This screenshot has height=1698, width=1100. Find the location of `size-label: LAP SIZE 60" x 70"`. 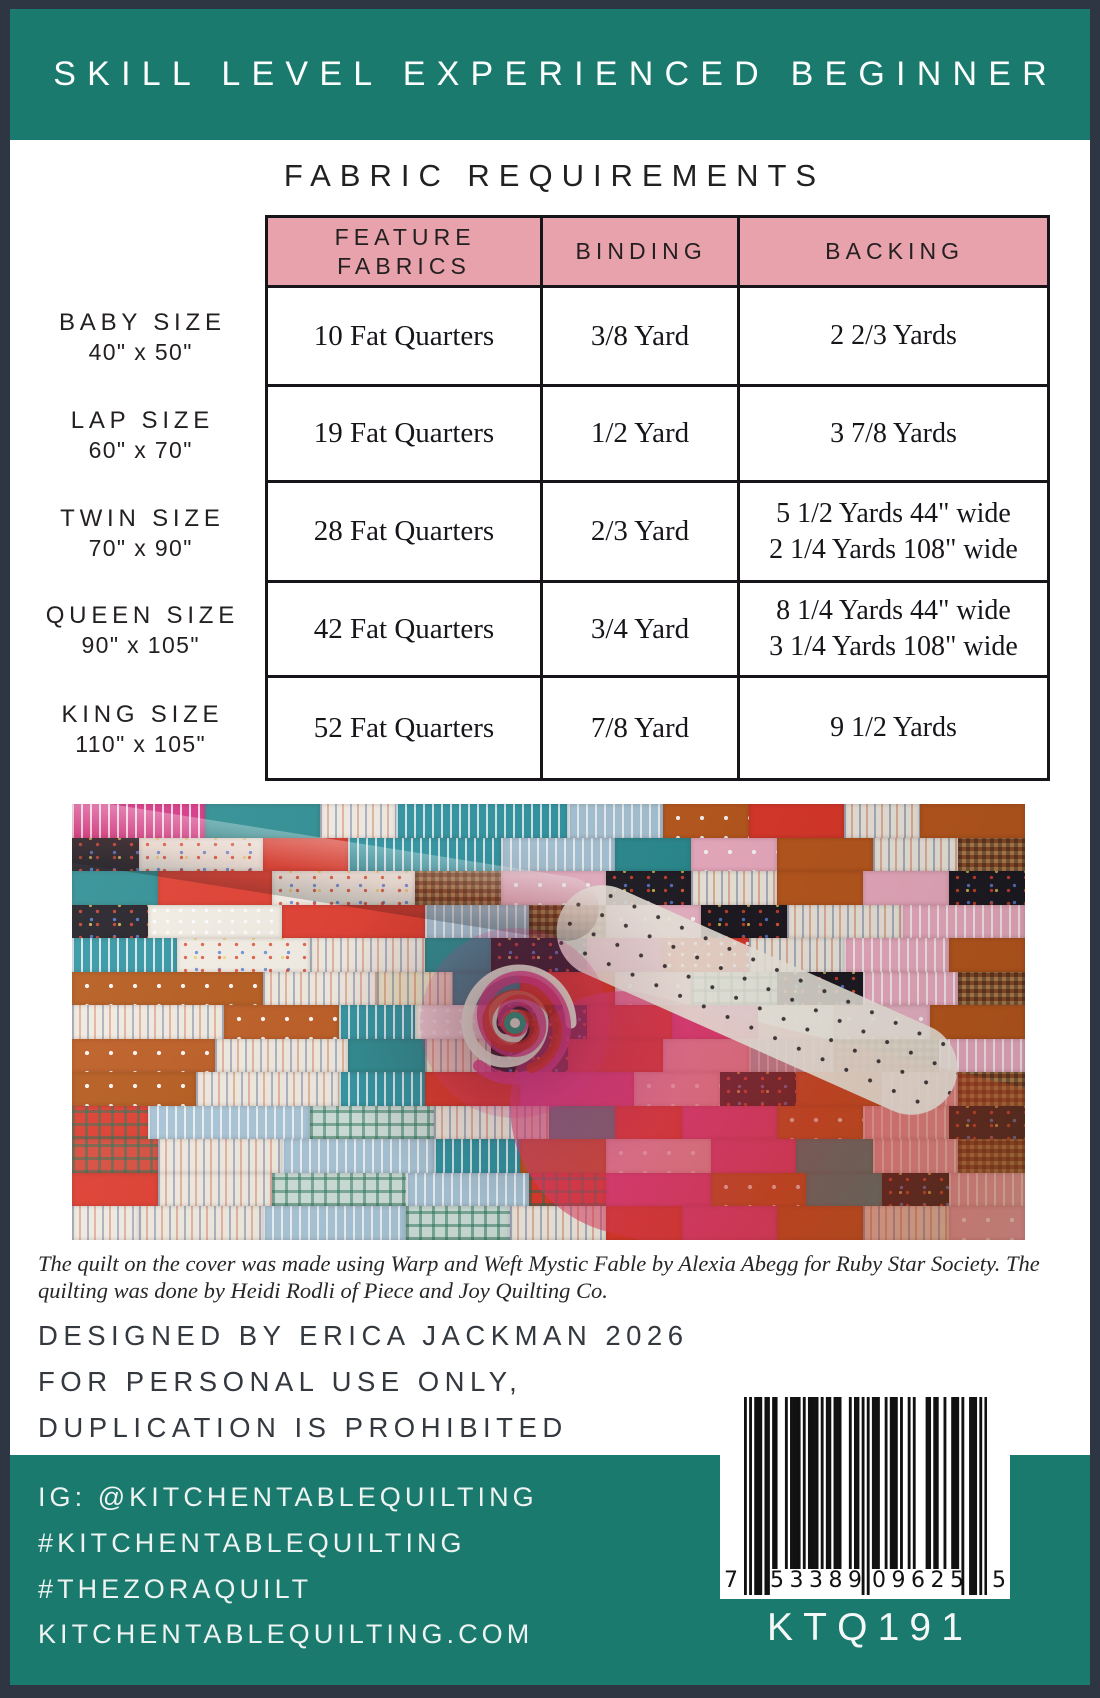

size-label: LAP SIZE 60" x 70" is located at coordinates (140, 435).